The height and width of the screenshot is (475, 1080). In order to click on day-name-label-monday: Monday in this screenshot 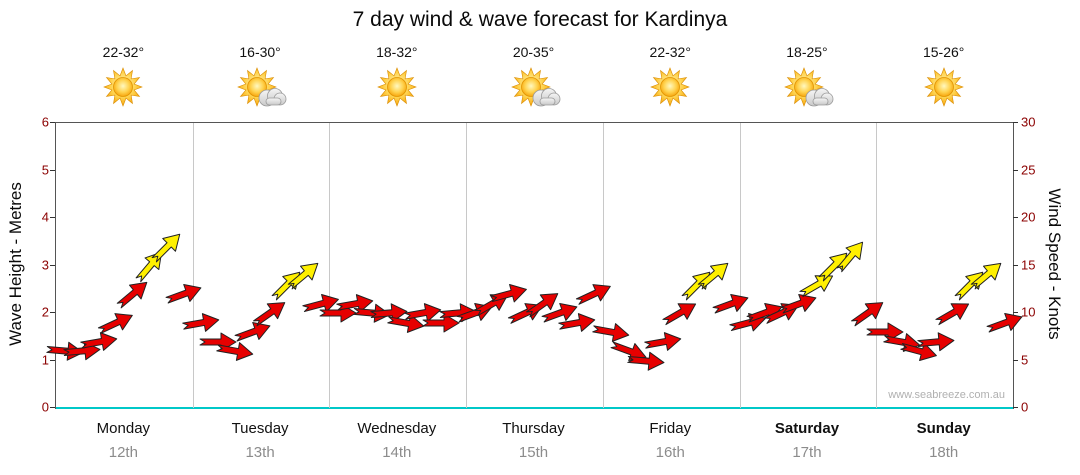, I will do `click(123, 428)`.